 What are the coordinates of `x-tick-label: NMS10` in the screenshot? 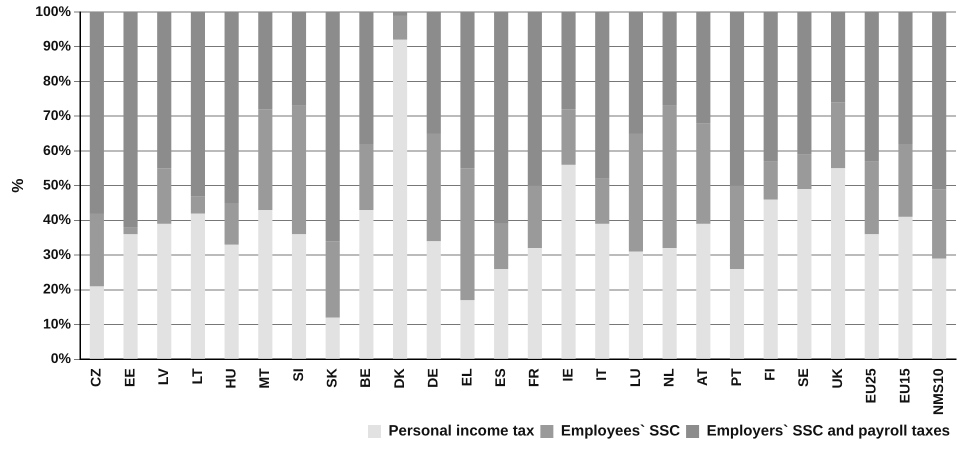 It's located at (938, 392).